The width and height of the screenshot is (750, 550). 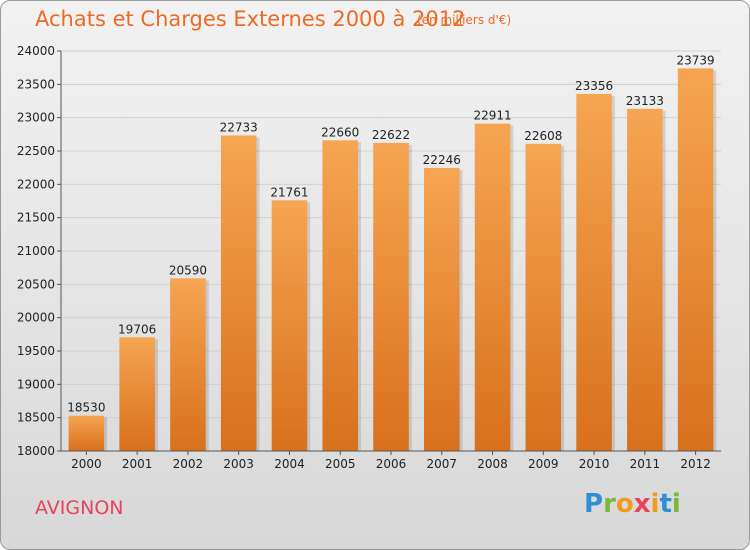 I want to click on y-tick-label: 19500, so click(x=36, y=351).